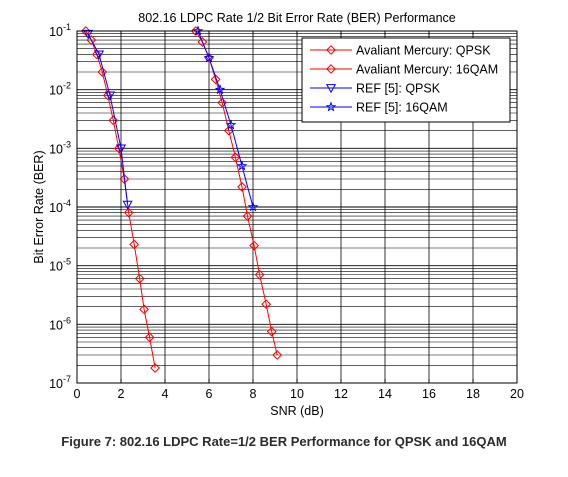 The height and width of the screenshot is (477, 568). What do you see at coordinates (77, 394) in the screenshot?
I see `x-tick-label: 0` at bounding box center [77, 394].